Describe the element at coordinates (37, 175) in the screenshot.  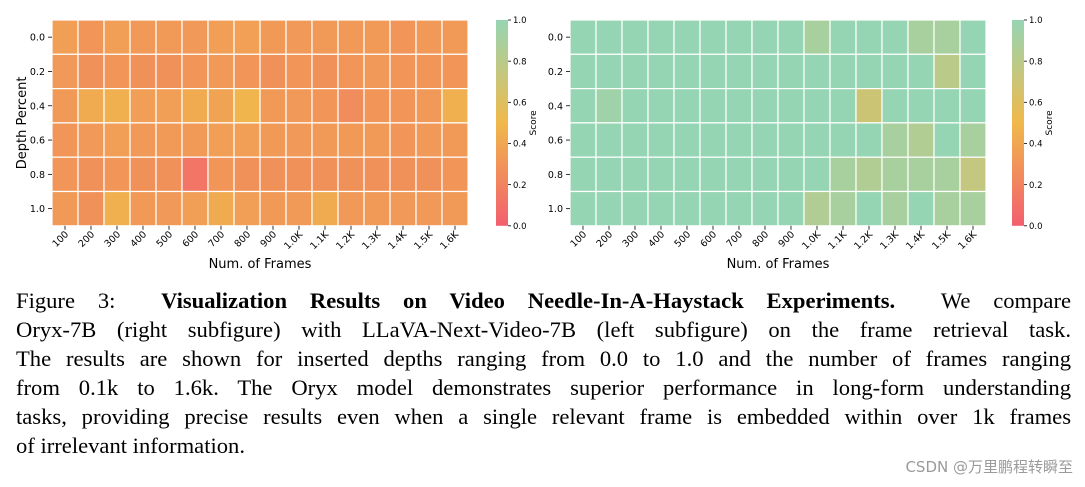
I see `y-tick-label: 0.8` at that location.